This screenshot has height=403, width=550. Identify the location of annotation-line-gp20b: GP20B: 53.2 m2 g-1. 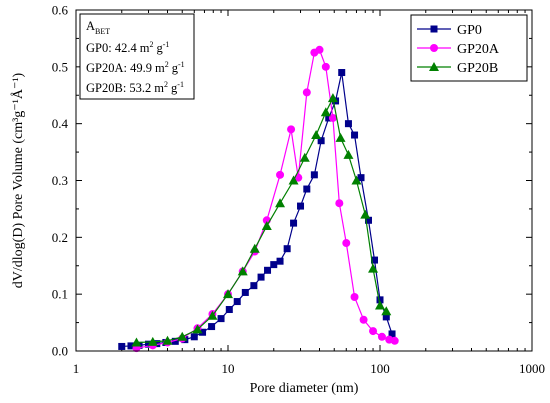
(135, 87).